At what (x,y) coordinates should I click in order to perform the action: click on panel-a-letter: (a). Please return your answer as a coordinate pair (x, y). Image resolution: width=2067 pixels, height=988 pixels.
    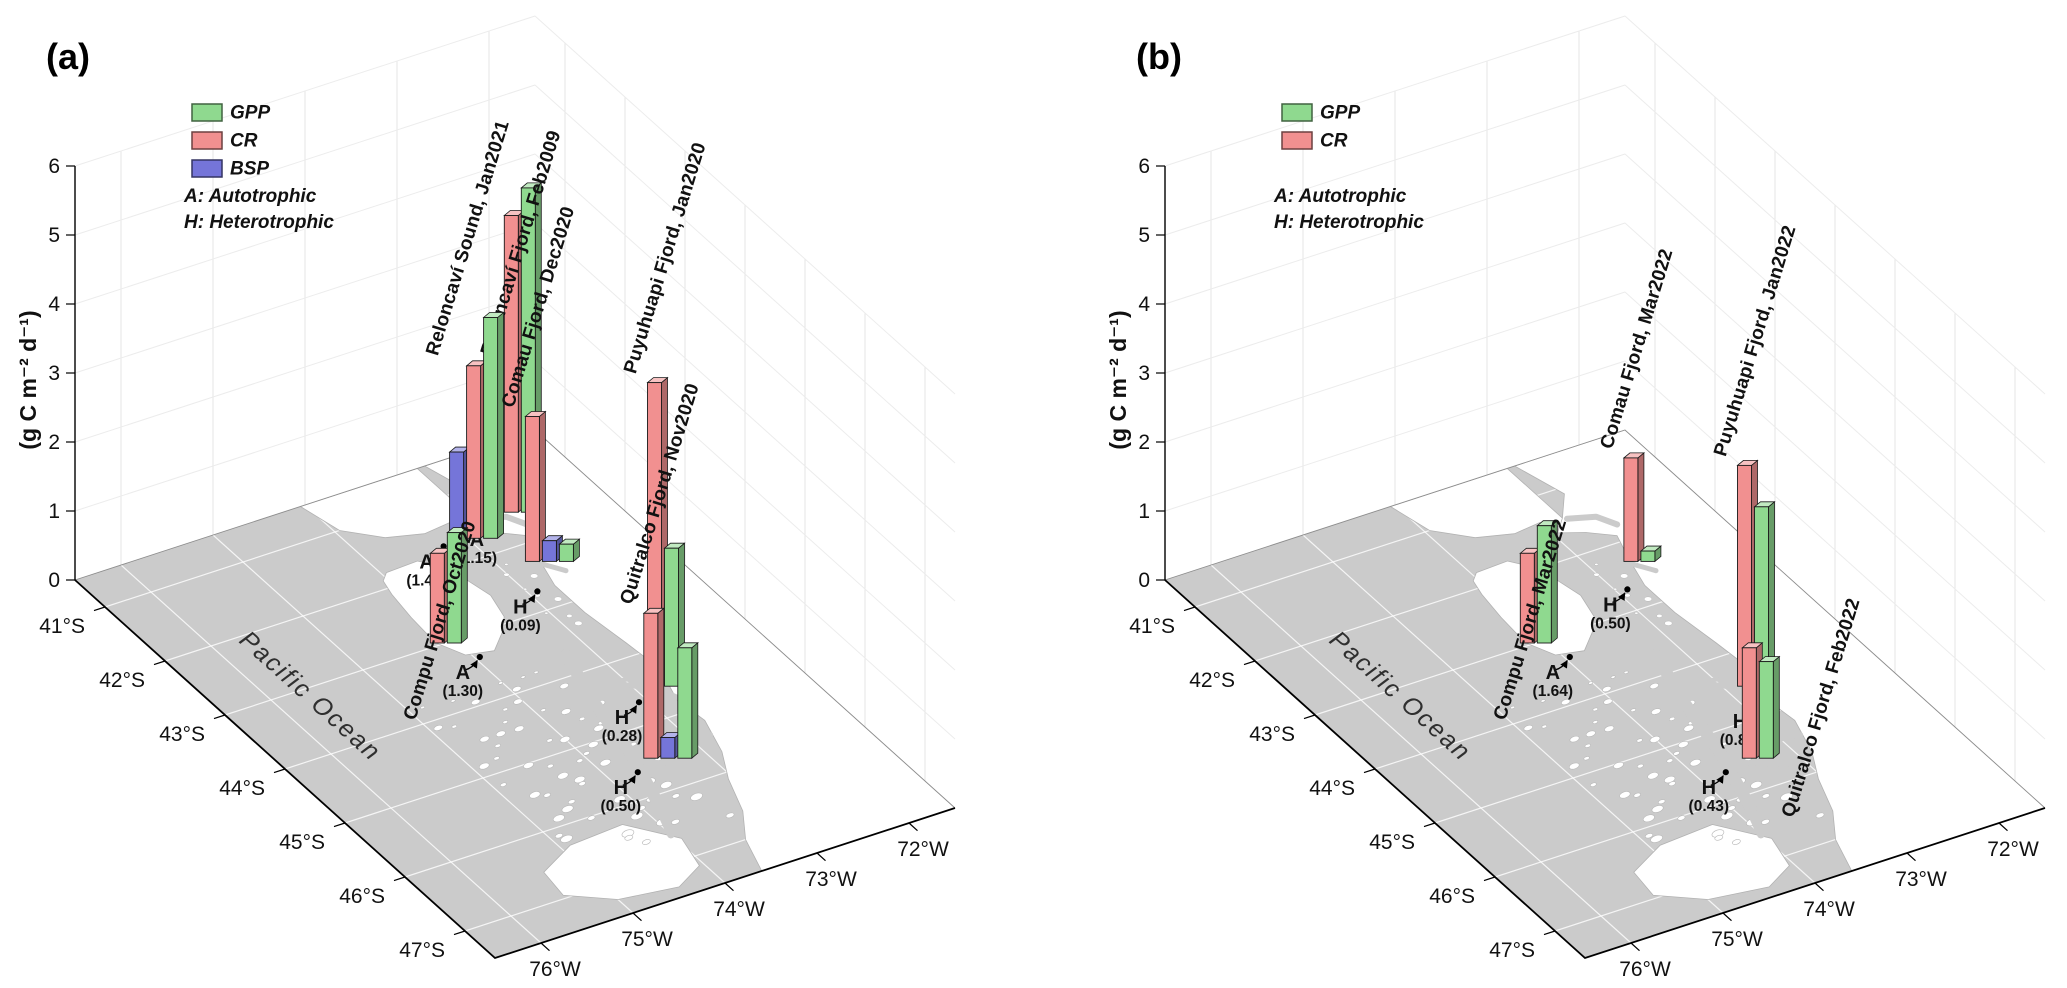
    Looking at the image, I should click on (68, 56).